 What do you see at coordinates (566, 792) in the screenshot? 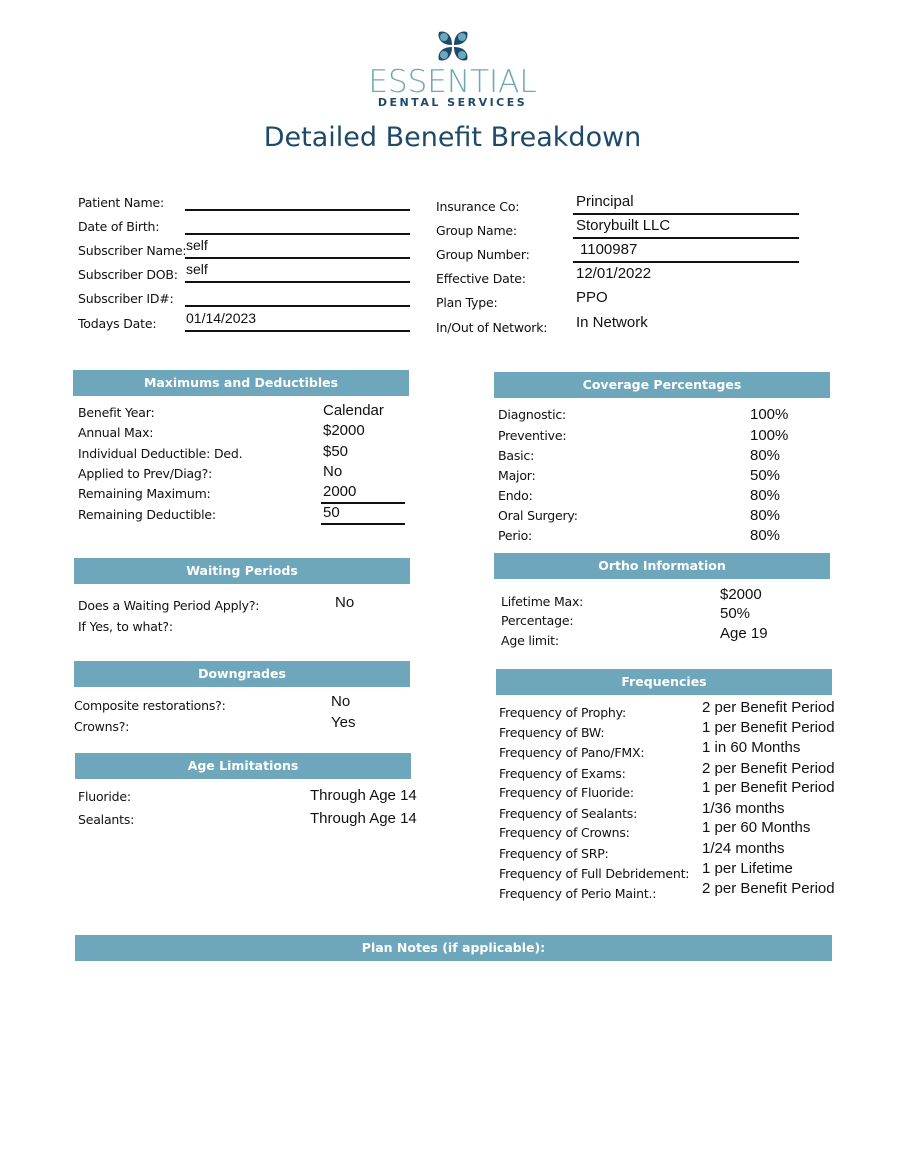
I see `row-label: Frequency of Fluoride:` at bounding box center [566, 792].